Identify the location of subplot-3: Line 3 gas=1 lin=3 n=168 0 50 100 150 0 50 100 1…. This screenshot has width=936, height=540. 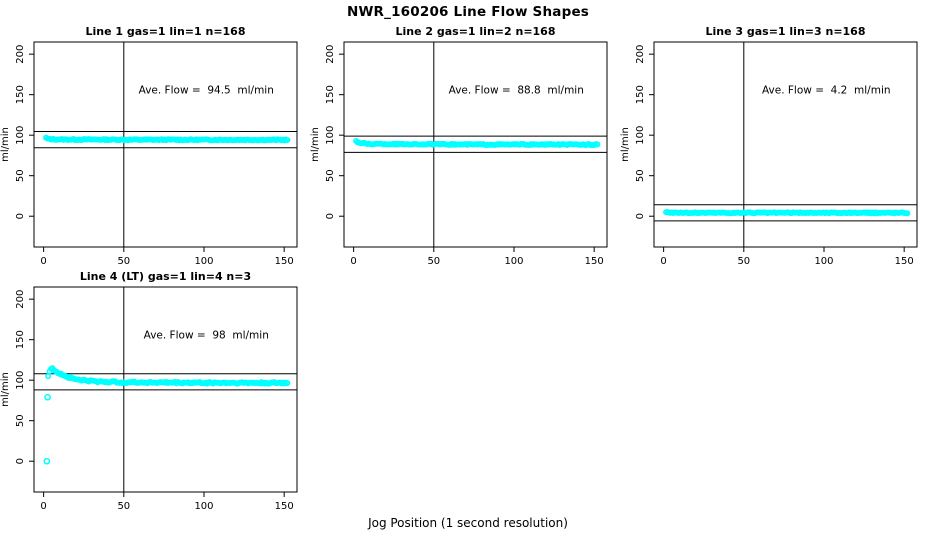
(769, 146).